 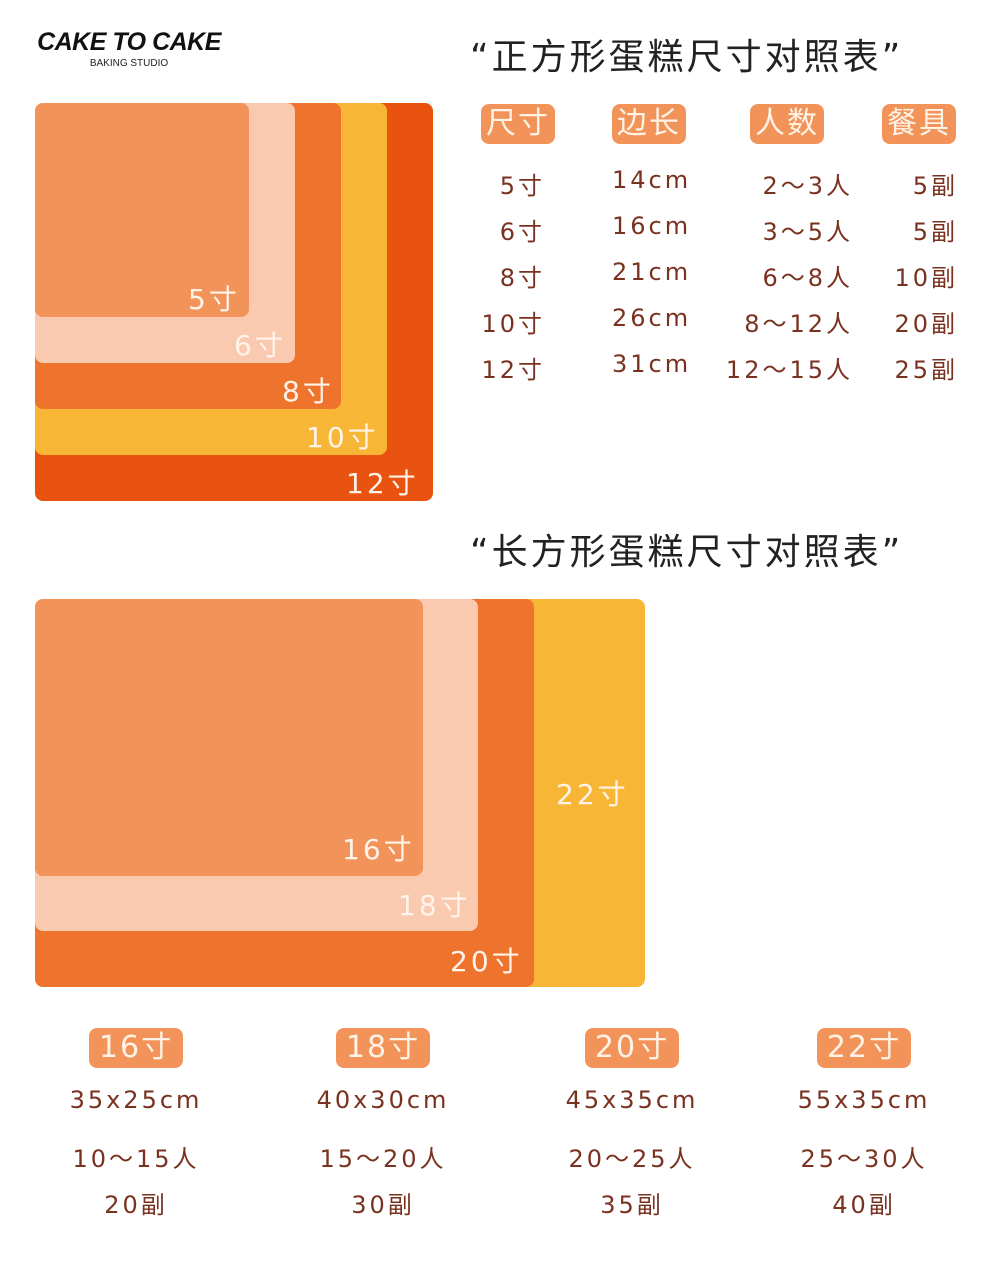 What do you see at coordinates (382, 483) in the screenshot?
I see `square-label: 12寸` at bounding box center [382, 483].